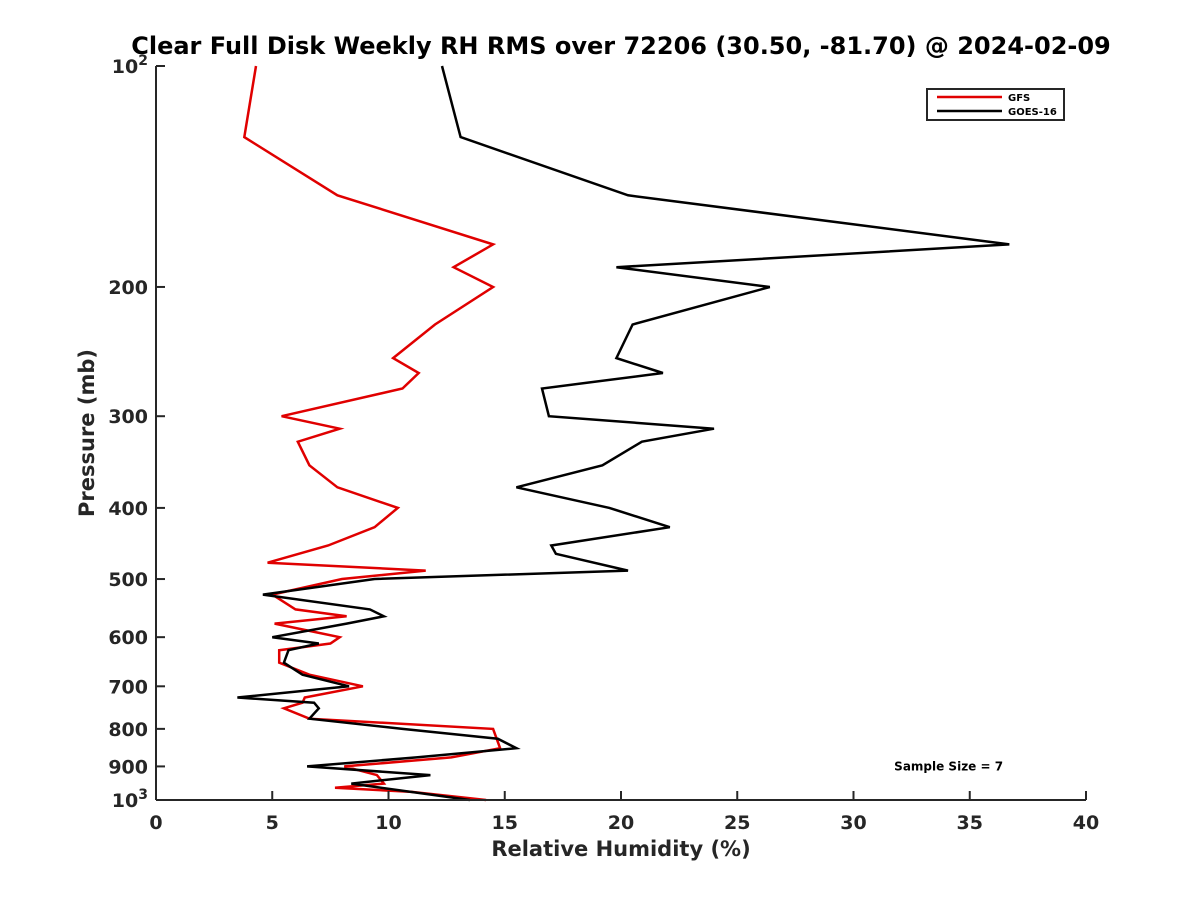  I want to click on x-tick-label: 40, so click(1086, 823).